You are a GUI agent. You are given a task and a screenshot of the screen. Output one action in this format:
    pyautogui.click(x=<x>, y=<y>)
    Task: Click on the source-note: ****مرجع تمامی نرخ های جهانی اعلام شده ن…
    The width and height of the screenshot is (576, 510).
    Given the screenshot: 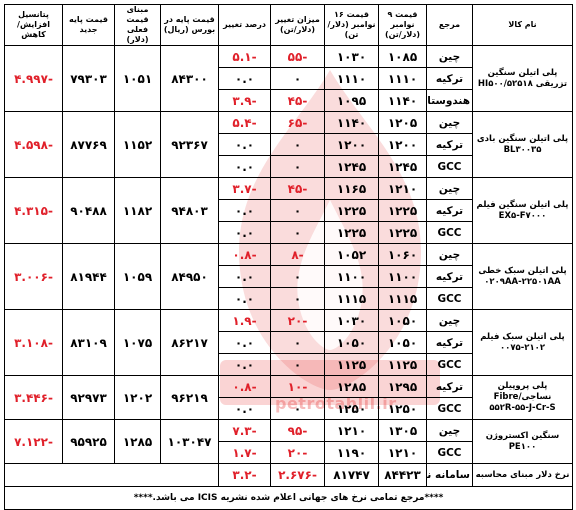 What is the action you would take?
    pyautogui.click(x=288, y=498)
    